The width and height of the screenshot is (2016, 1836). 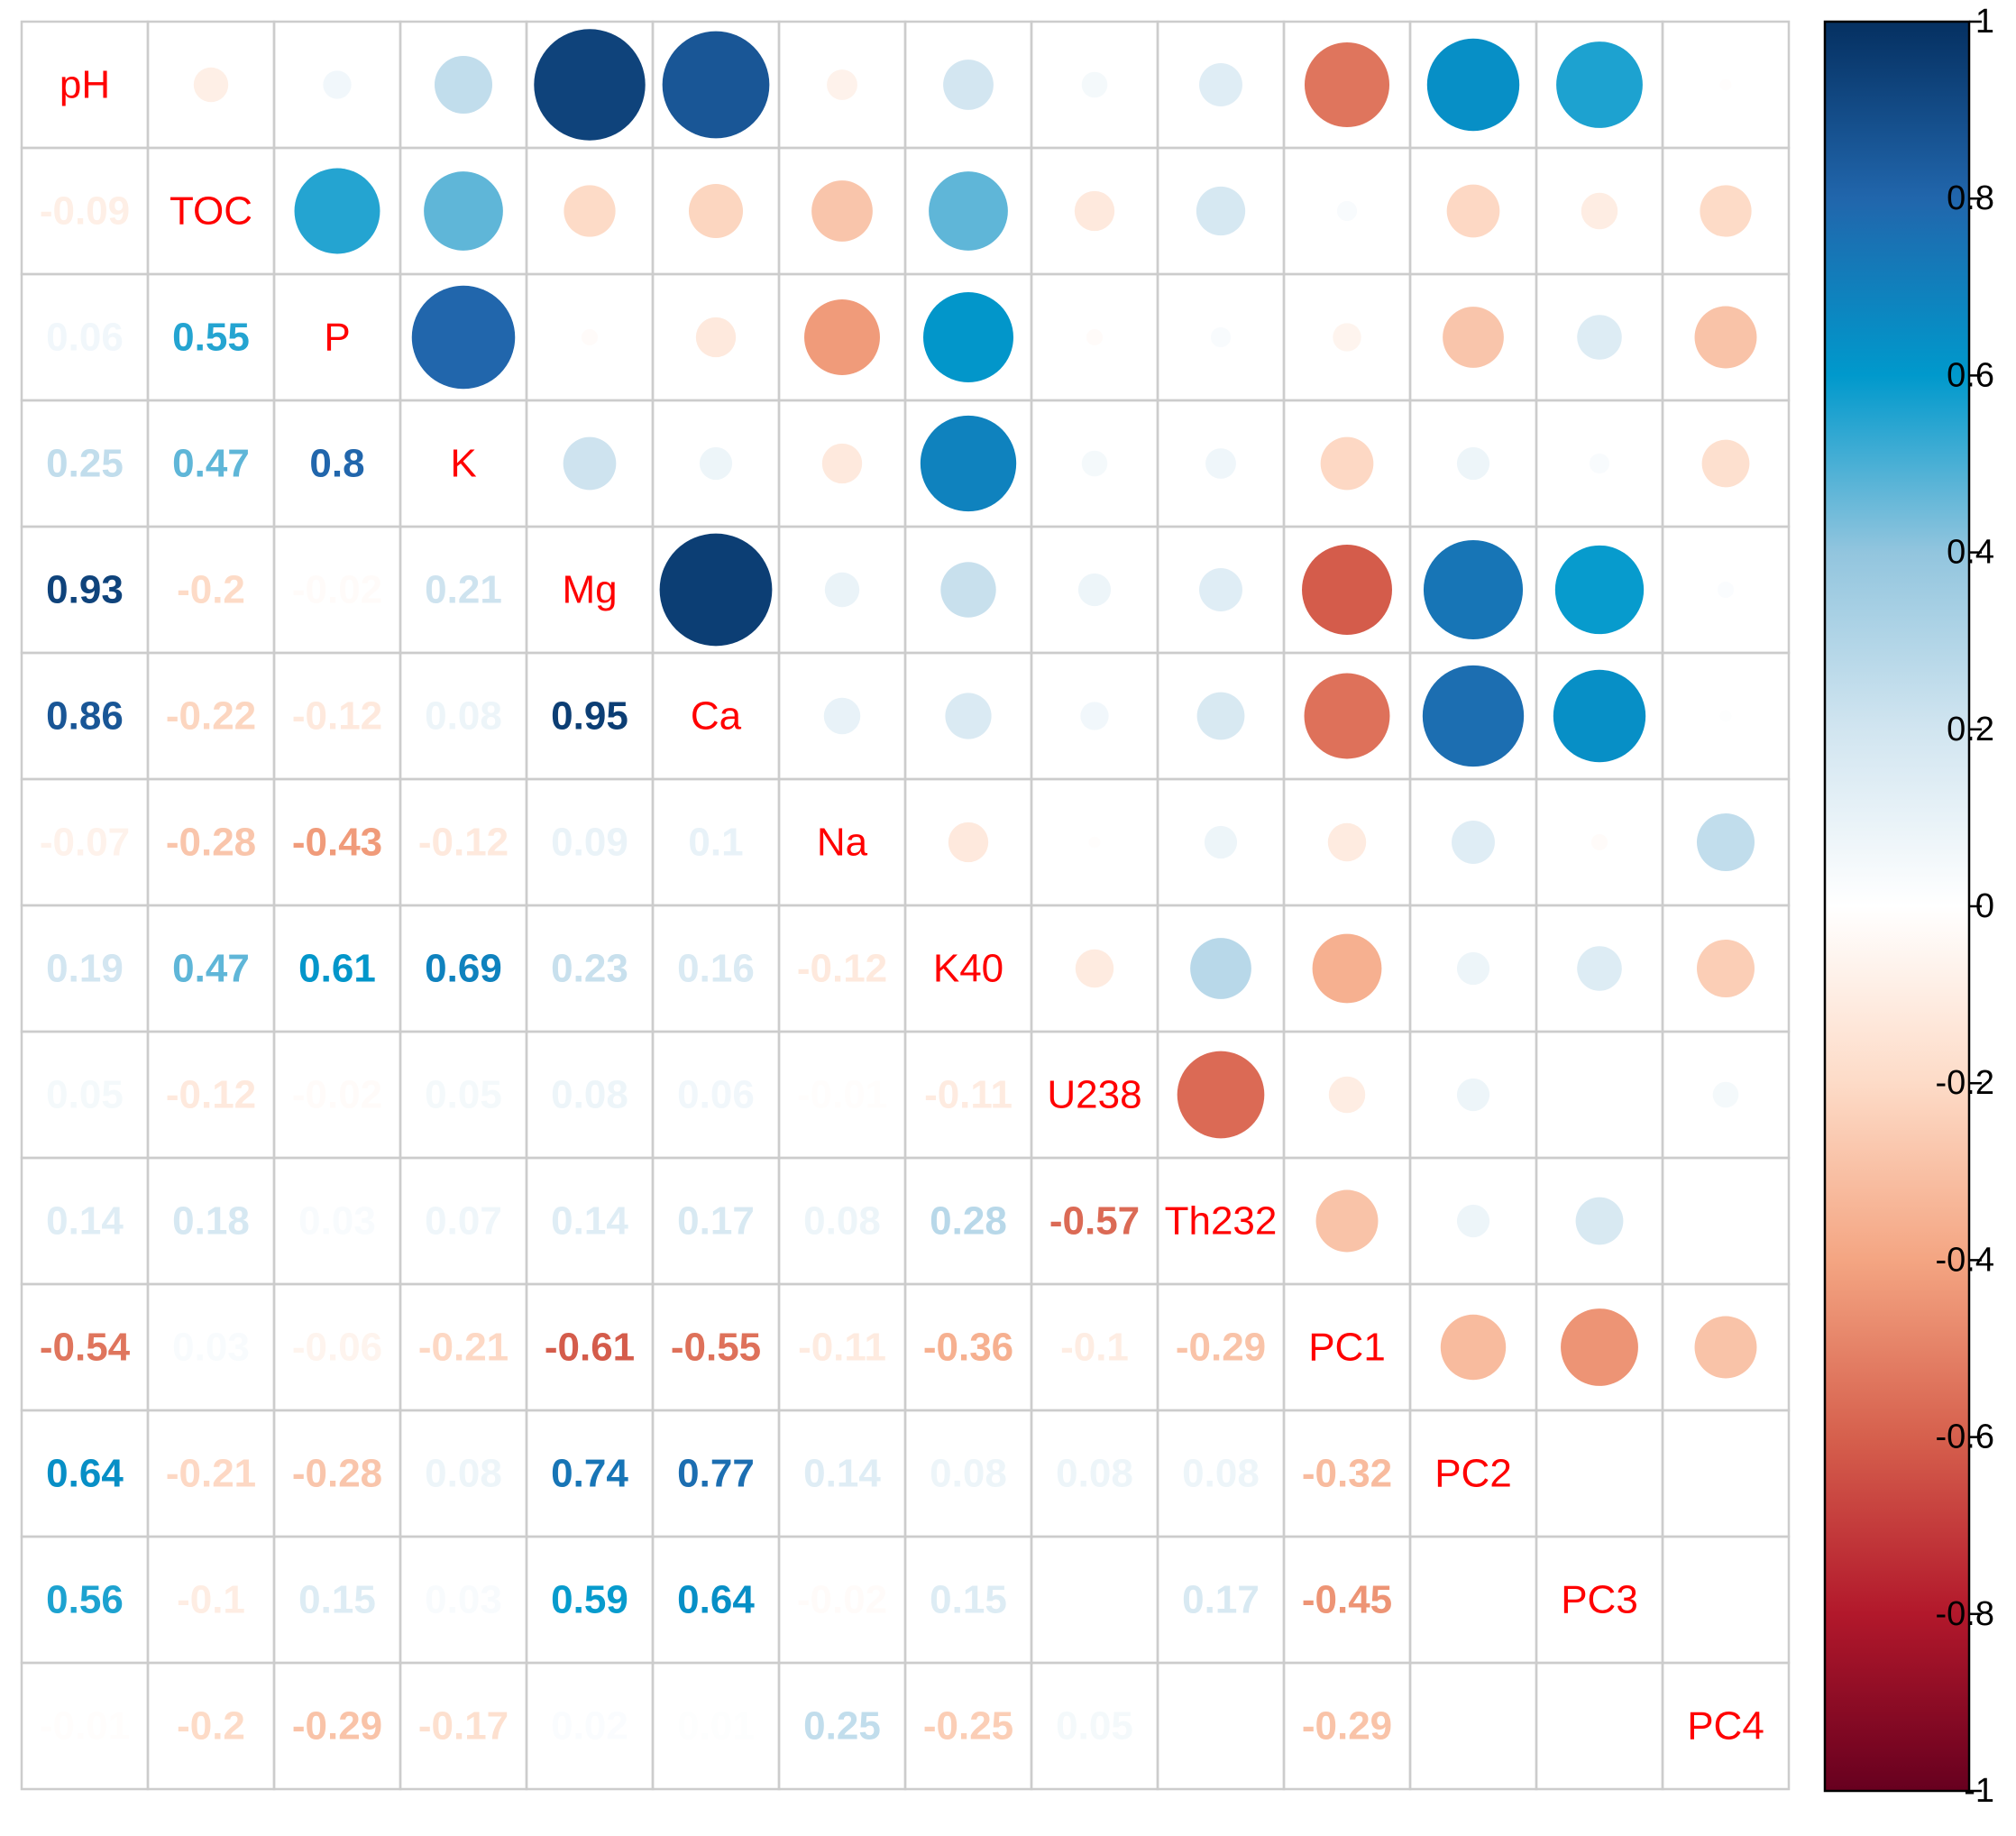 I want to click on coef-label: -0.17, so click(x=464, y=1726).